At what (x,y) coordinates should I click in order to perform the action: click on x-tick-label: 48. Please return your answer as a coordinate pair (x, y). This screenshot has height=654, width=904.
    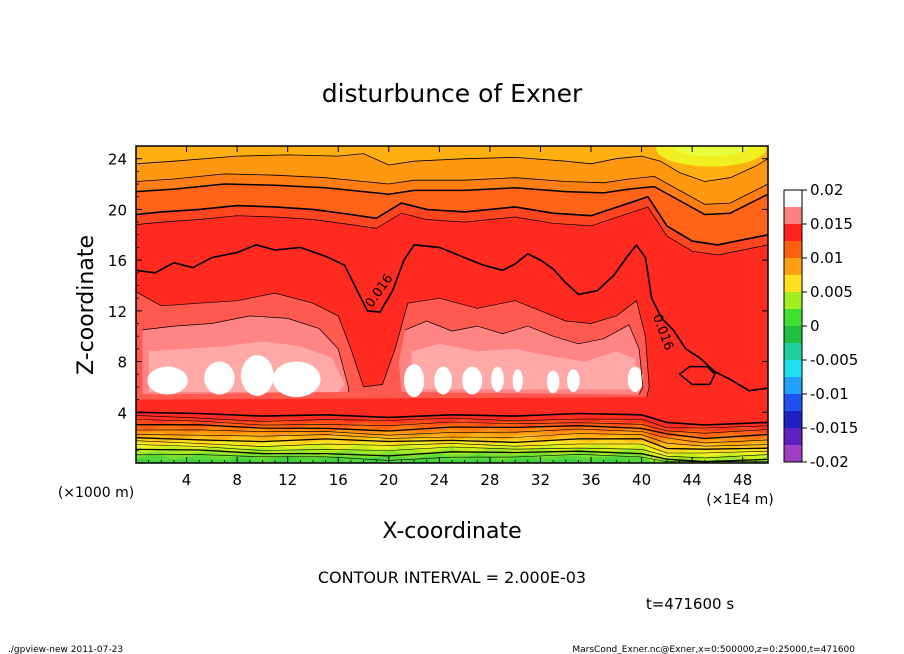
    Looking at the image, I should click on (742, 480).